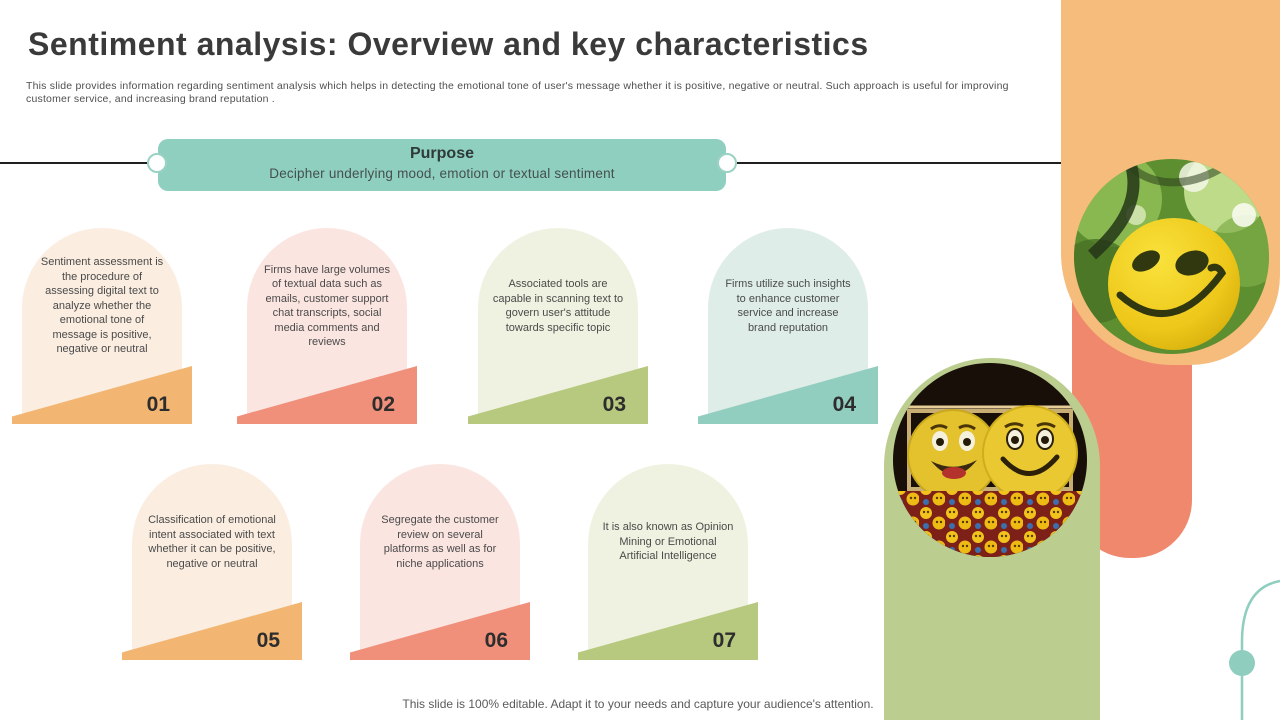 This screenshot has width=1280, height=720. Describe the element at coordinates (157, 163) in the screenshot. I see `connector-circle-left` at that location.